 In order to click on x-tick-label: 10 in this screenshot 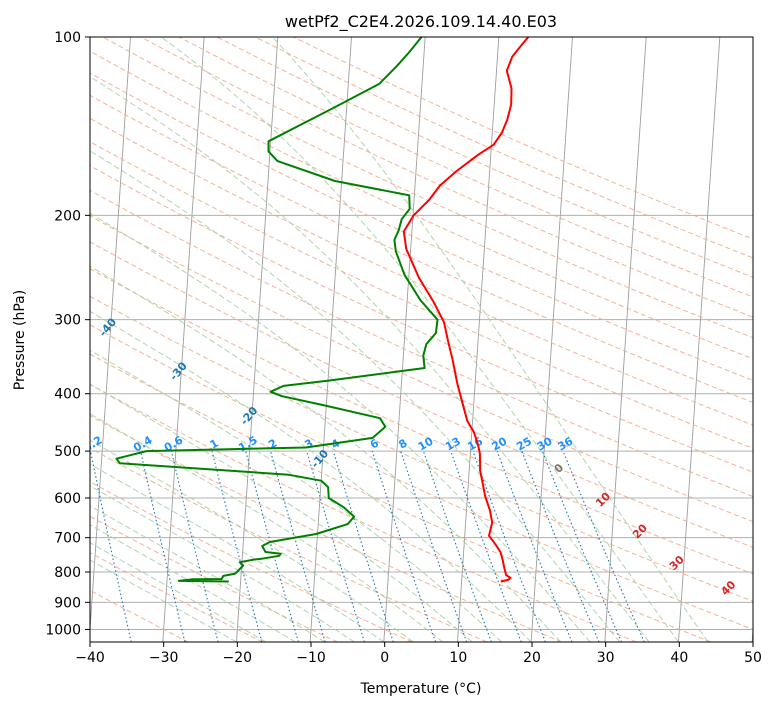, I will do `click(458, 658)`.